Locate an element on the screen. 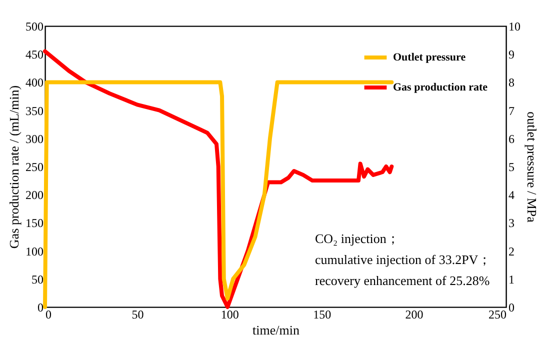 Image resolution: width=550 pixels, height=350 pixels. y-tick-label: 450 is located at coordinates (35, 55).